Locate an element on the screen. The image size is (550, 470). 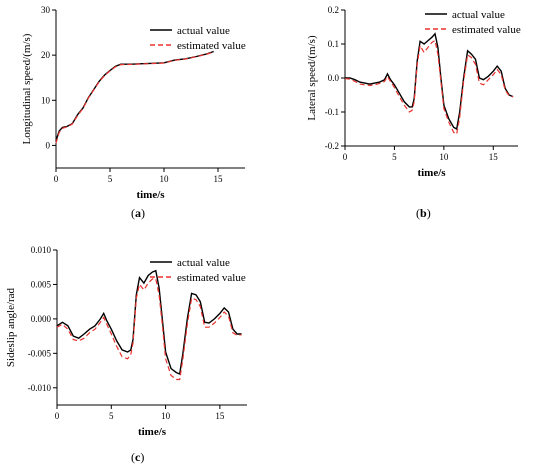
y-tick-label: -0.010 is located at coordinates (40, 388).